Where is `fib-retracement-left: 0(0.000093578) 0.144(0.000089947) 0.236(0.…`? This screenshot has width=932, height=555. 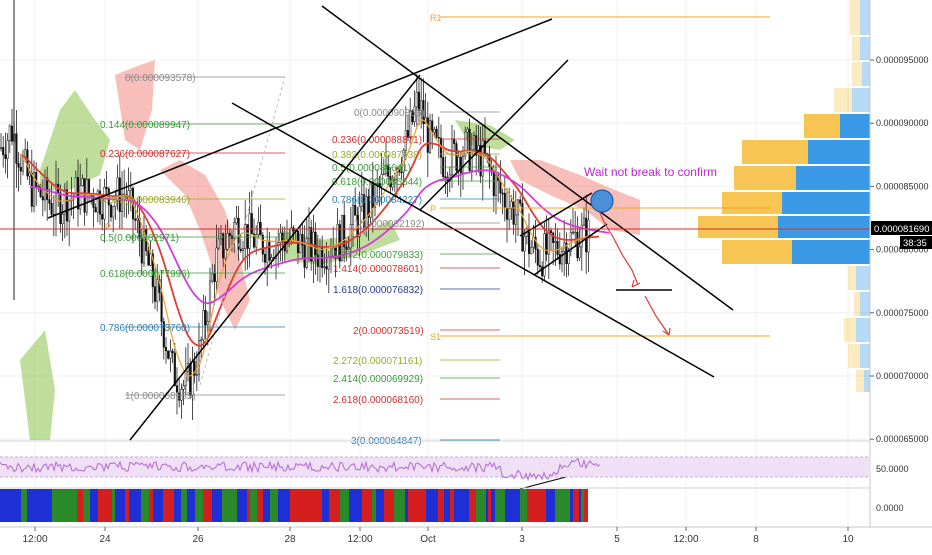
fib-retracement-left: 0(0.000093578) 0.144(0.000089947) 0.236(0.… is located at coordinates (193, 237).